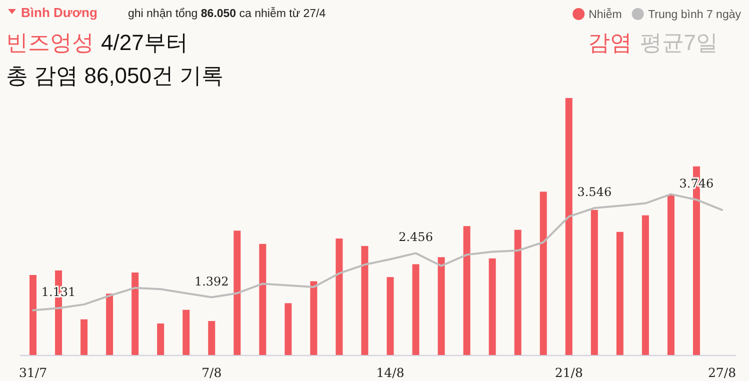  Describe the element at coordinates (605, 14) in the screenshot. I see `legend-label: Nhiễm` at that location.